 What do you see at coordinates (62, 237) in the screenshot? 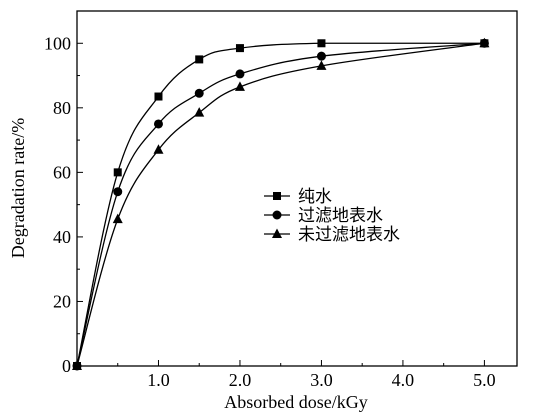
I see `y-tick-label: 40` at bounding box center [62, 237].